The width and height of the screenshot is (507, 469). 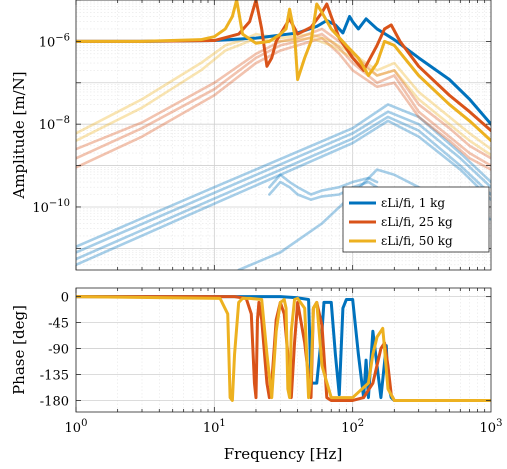 What do you see at coordinates (54, 41) in the screenshot?
I see `y-tick-label: 10⁻⁶` at bounding box center [54, 41].